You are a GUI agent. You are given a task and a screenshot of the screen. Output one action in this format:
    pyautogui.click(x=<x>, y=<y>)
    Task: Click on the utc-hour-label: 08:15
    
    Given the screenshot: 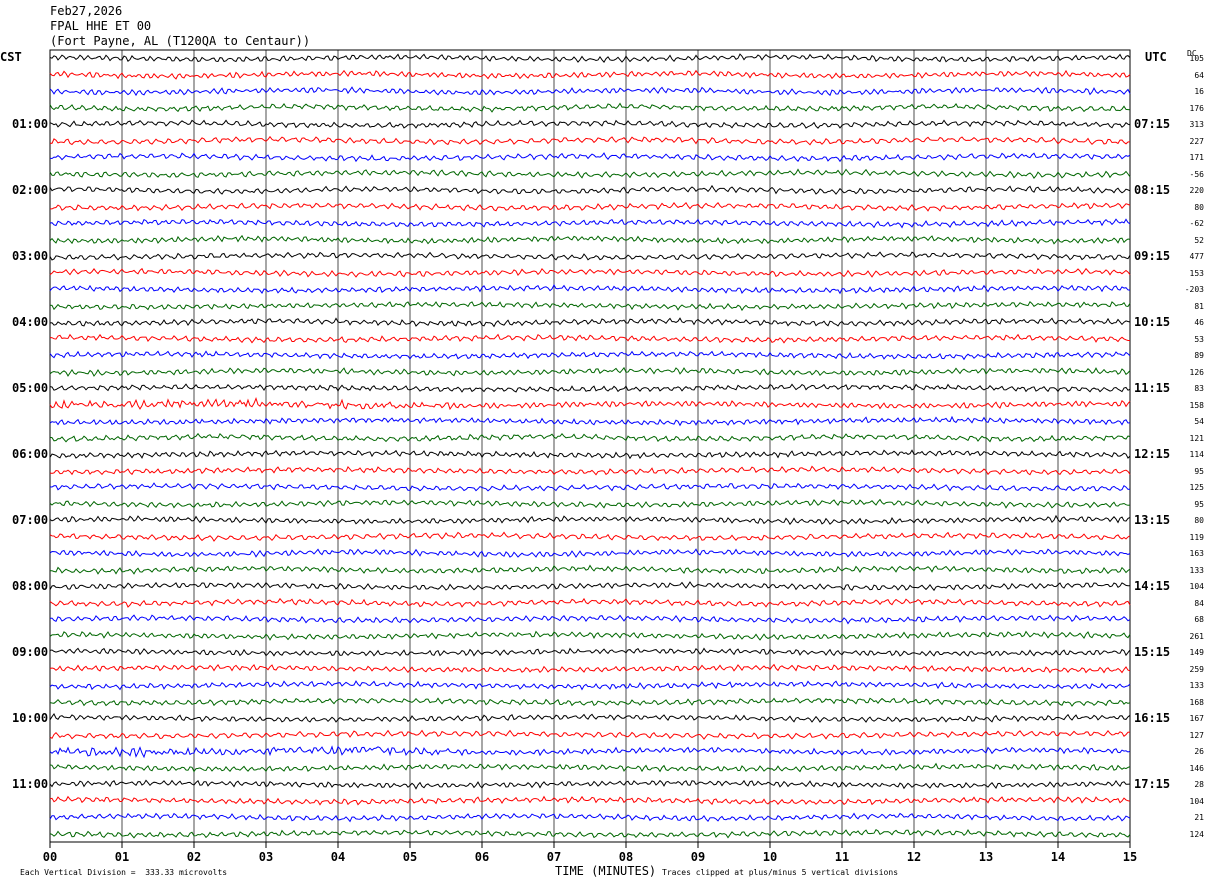 What is the action you would take?
    pyautogui.click(x=1152, y=190)
    